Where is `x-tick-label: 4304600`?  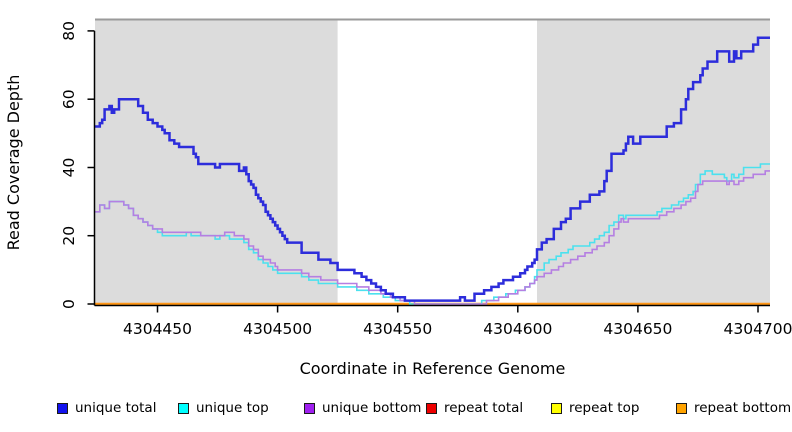
x-tick-label: 4304600 is located at coordinates (517, 329).